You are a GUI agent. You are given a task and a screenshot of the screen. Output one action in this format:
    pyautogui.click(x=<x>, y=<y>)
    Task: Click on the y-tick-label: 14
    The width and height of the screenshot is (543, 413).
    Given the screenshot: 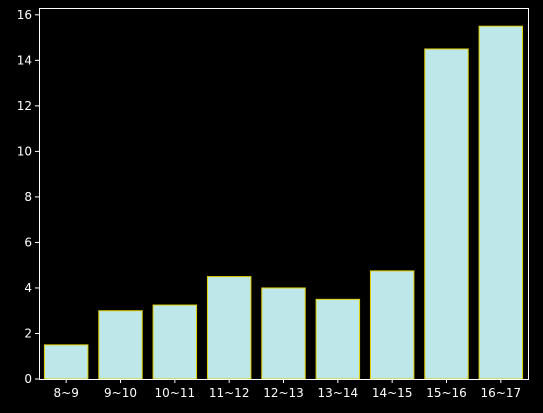 What is the action you would take?
    pyautogui.click(x=24, y=60)
    